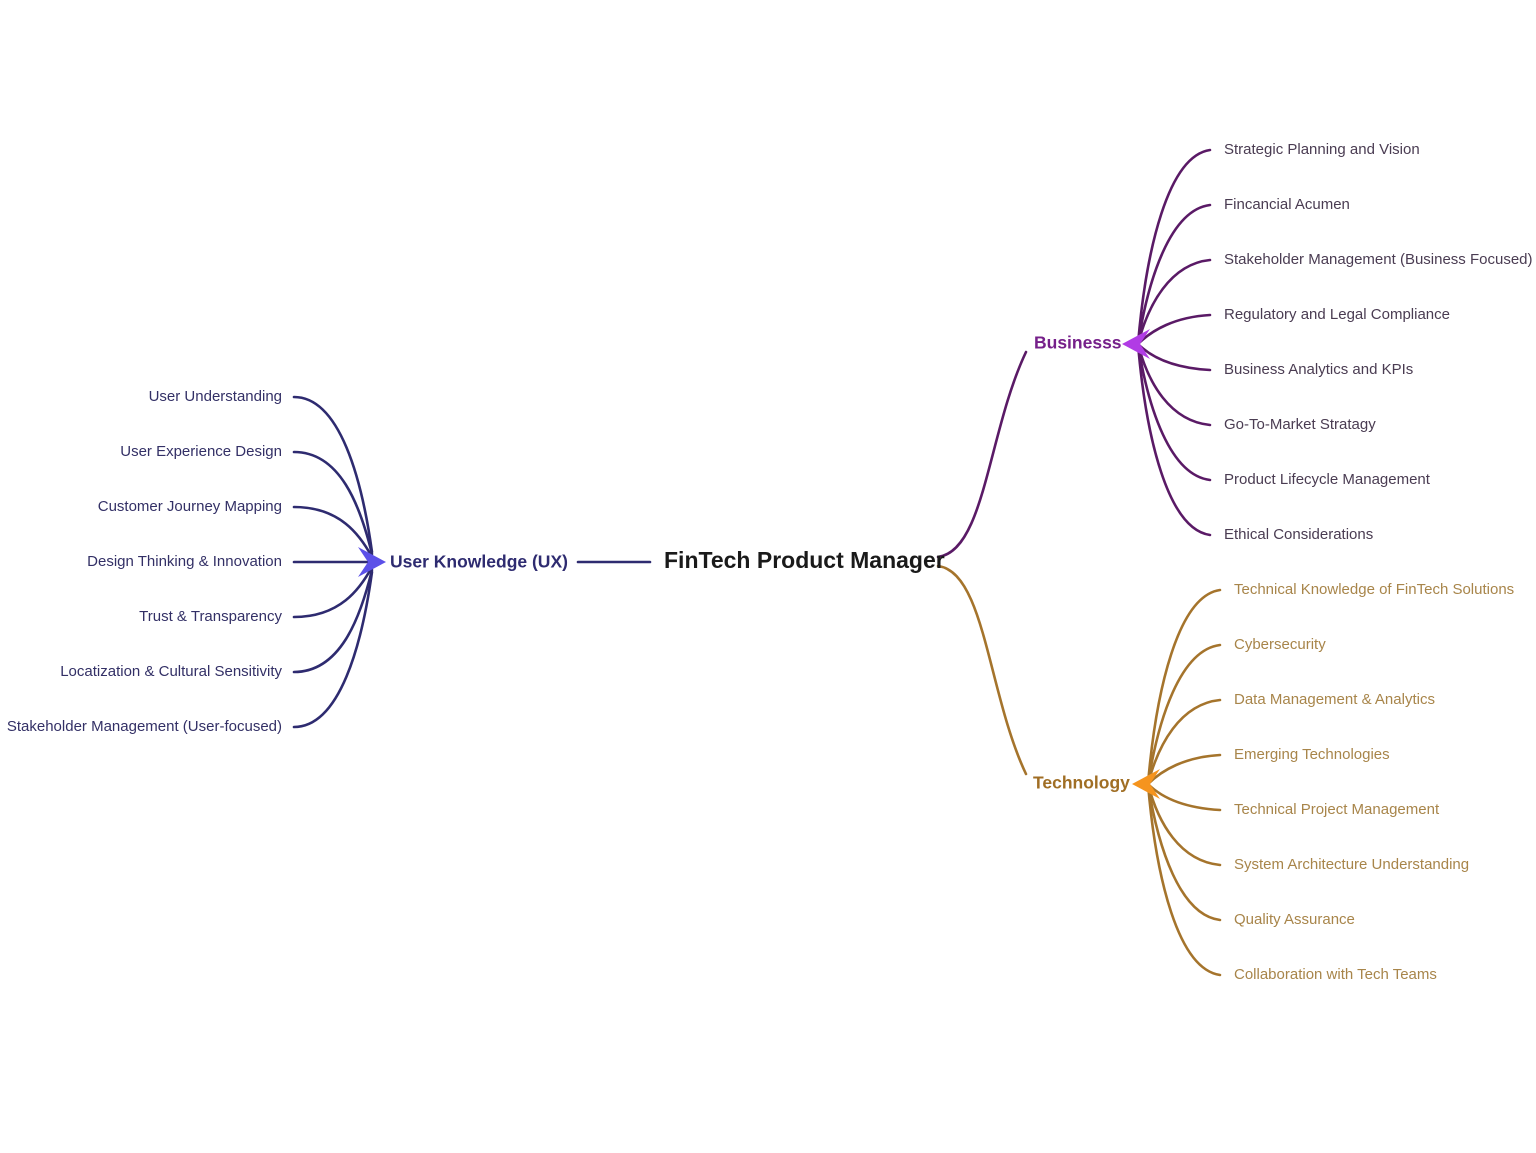  Describe the element at coordinates (189, 506) in the screenshot. I see `leaf-node-customer-journey-mapping: Customer Journey Mapping` at that location.